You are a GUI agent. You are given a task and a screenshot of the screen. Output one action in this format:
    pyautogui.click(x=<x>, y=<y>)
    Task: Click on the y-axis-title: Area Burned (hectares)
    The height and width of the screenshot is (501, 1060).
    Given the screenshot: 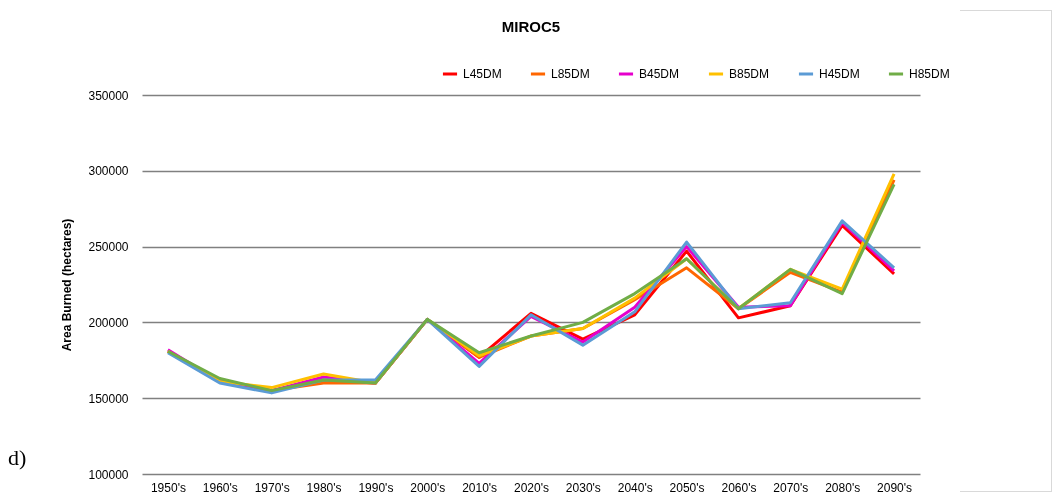 What is the action you would take?
    pyautogui.click(x=67, y=285)
    